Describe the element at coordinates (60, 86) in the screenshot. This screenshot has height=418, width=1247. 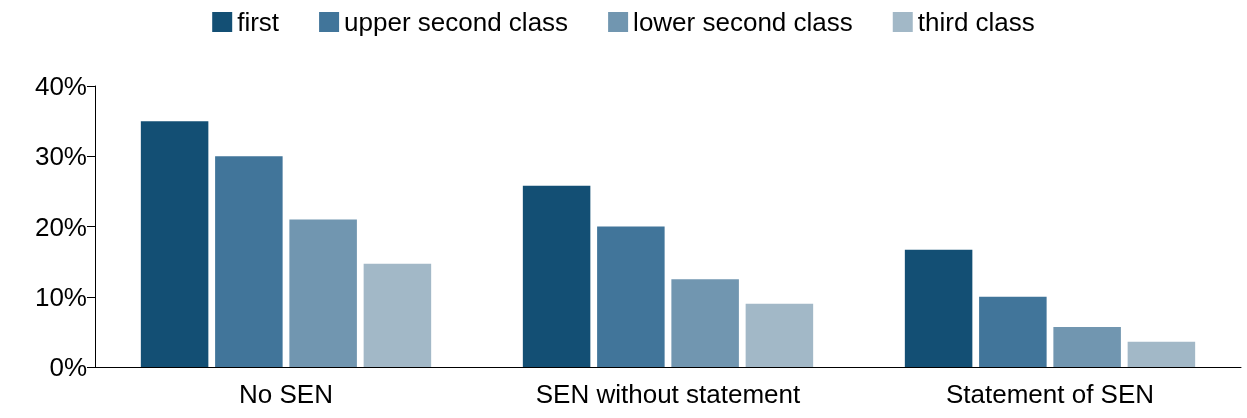
I see `y-tick-label: 40%` at that location.